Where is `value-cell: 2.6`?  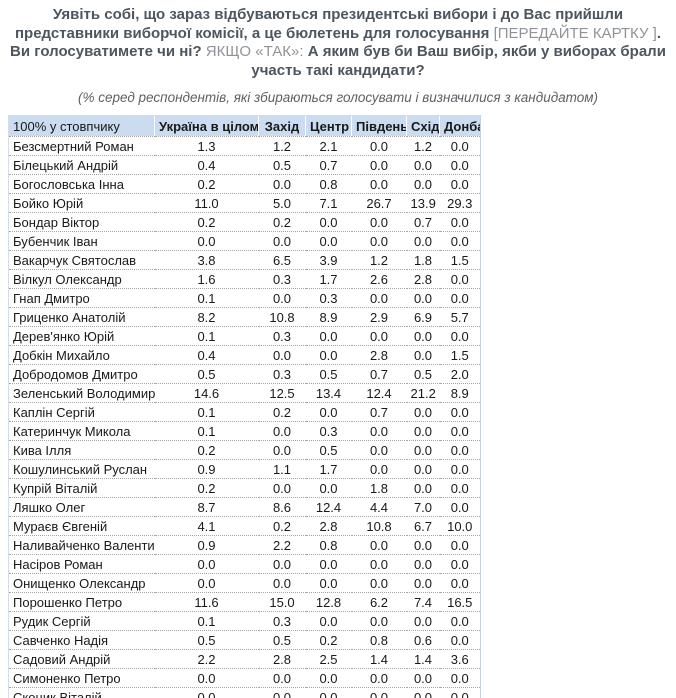 value-cell: 2.6 is located at coordinates (379, 279).